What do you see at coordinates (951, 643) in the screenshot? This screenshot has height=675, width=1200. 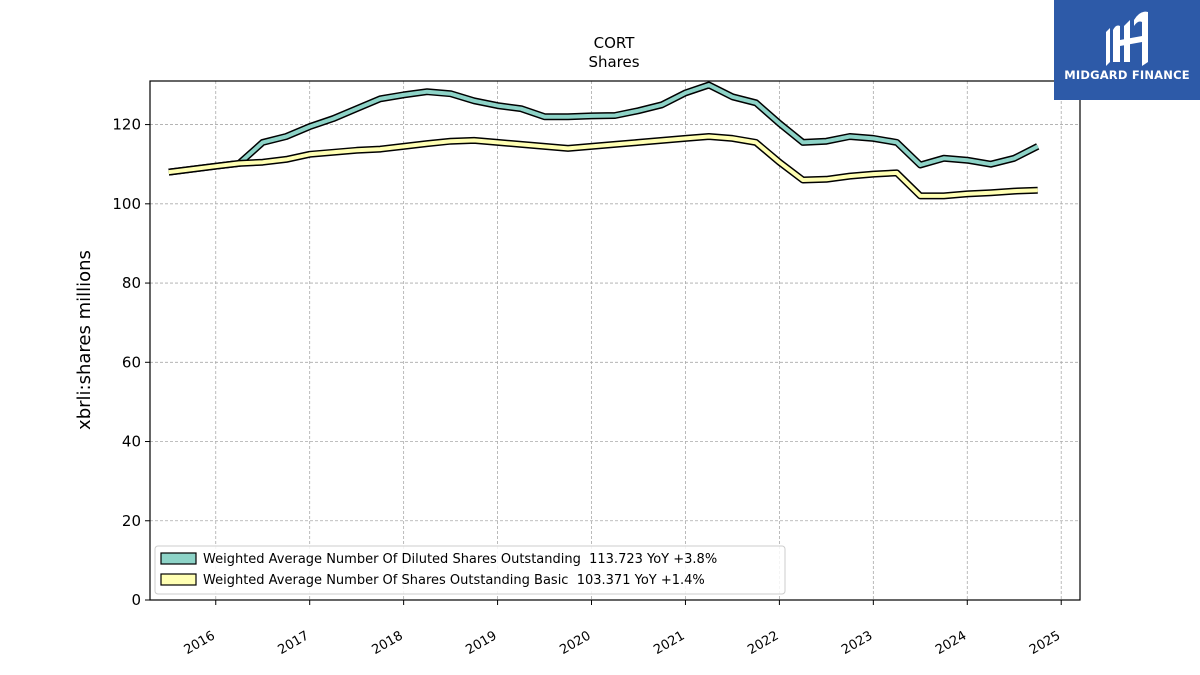 I see `x-tick-label: 2024` at bounding box center [951, 643].